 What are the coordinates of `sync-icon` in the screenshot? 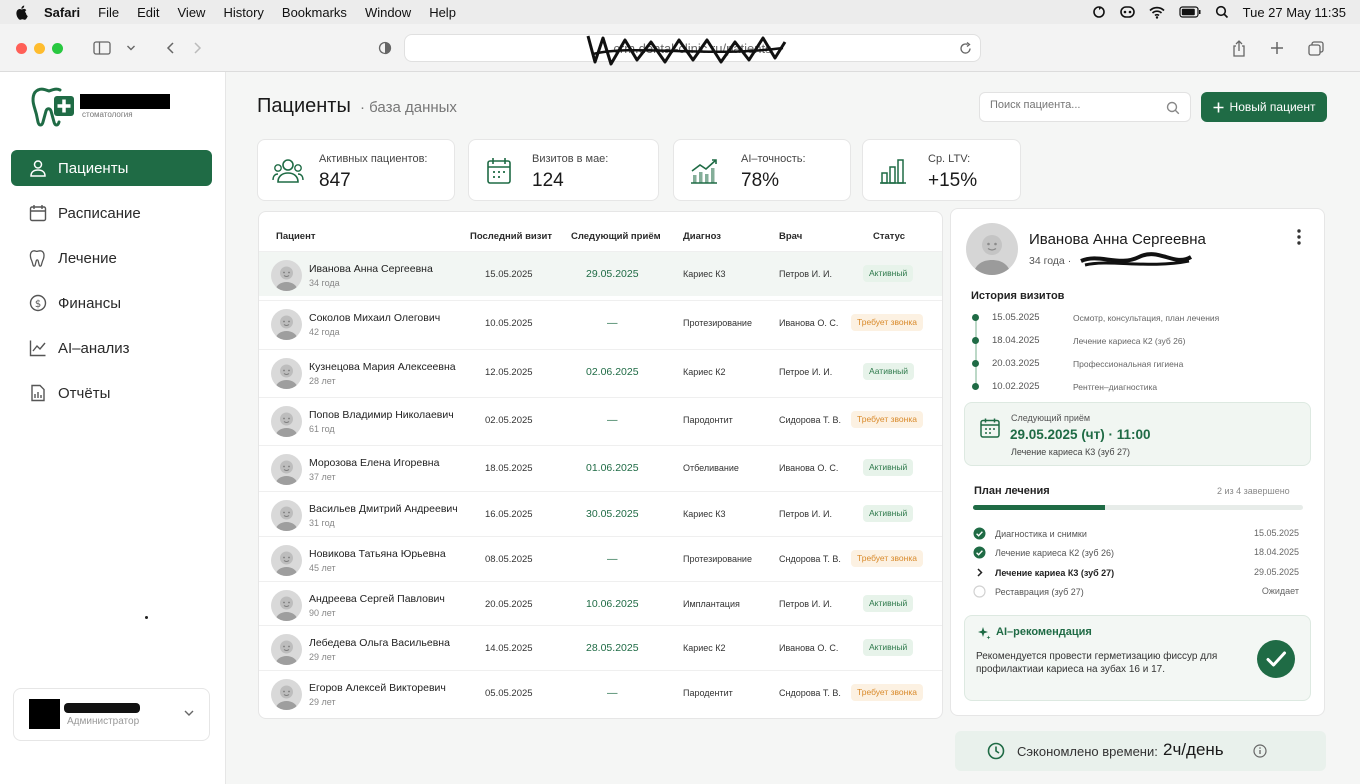 It's located at (1099, 12).